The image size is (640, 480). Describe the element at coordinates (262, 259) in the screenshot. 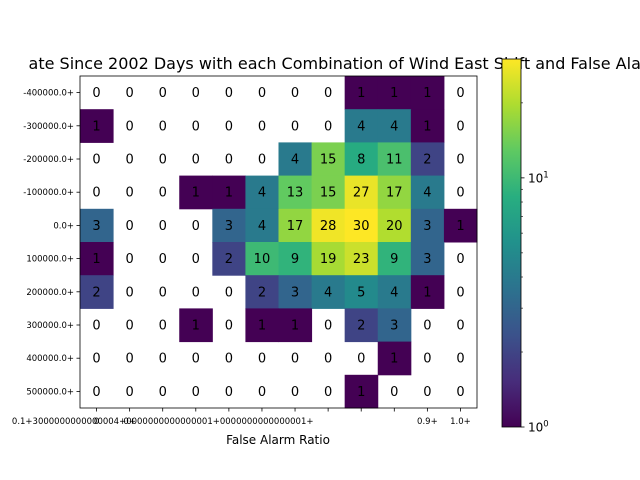

I see `cell-value-label: 10` at that location.